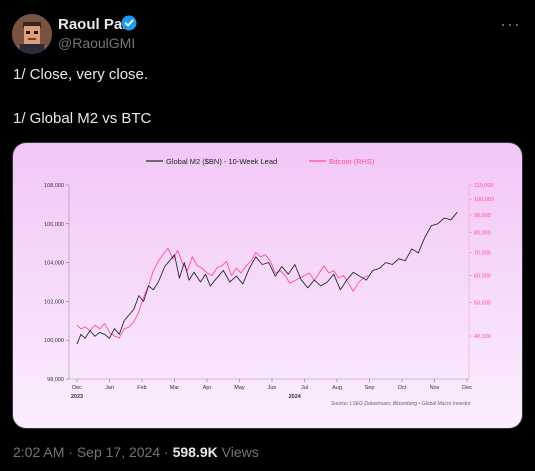 The width and height of the screenshot is (535, 471). I want to click on left-tick-label: 104,000, so click(54, 264).